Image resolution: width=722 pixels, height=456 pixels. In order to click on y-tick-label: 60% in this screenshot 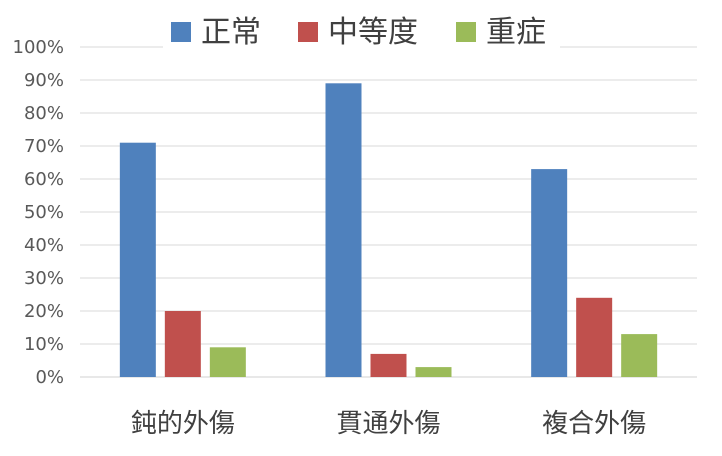, I will do `click(44, 179)`.